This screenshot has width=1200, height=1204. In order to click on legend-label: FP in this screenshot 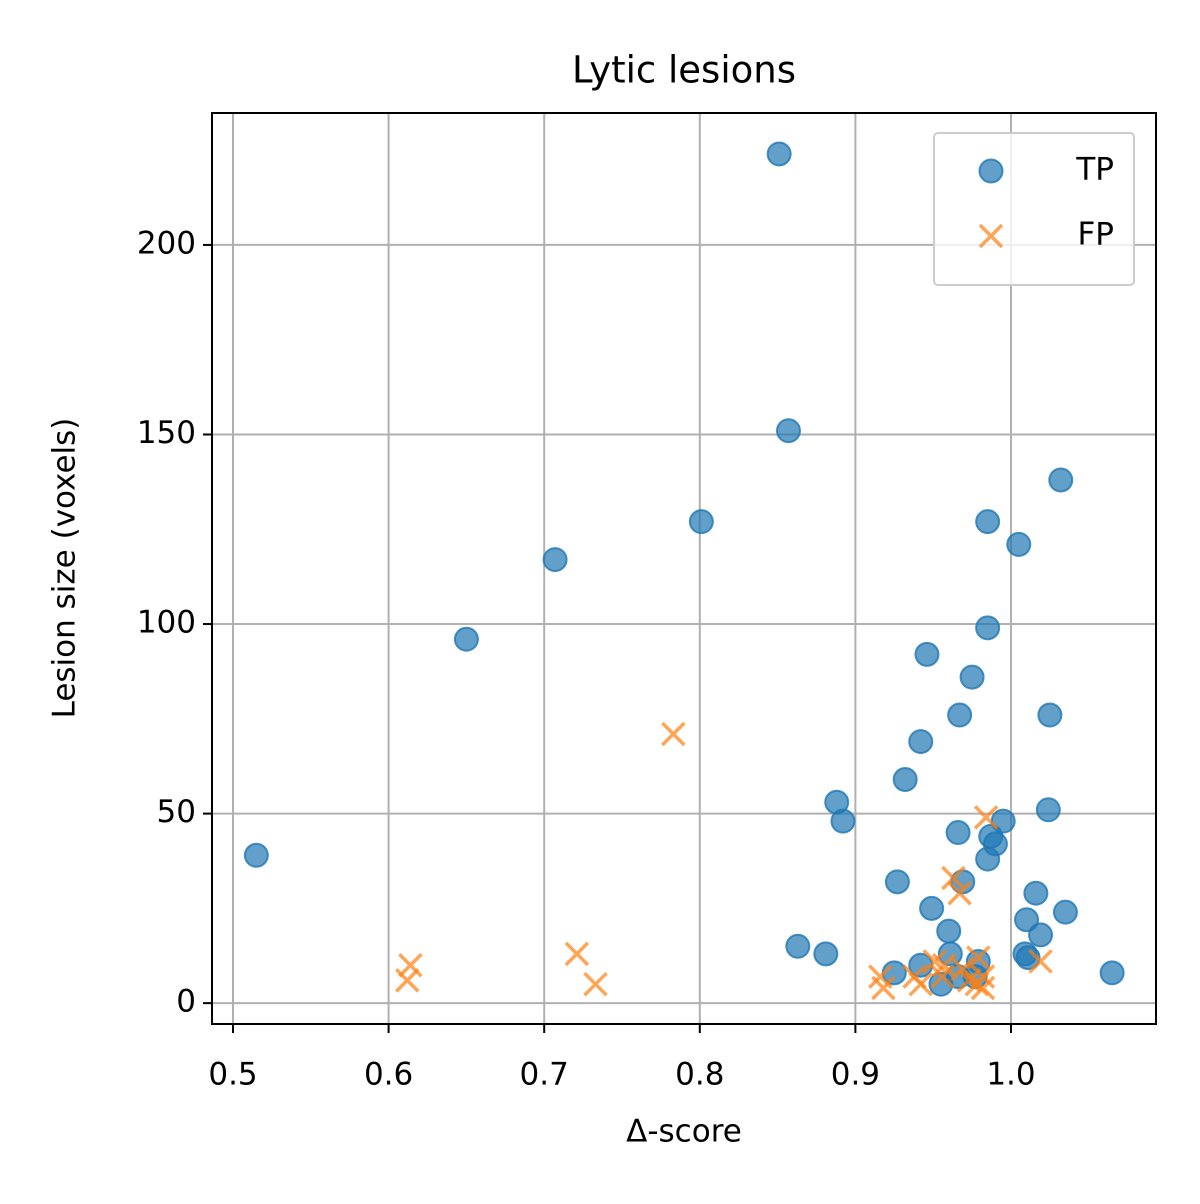, I will do `click(1095, 235)`.